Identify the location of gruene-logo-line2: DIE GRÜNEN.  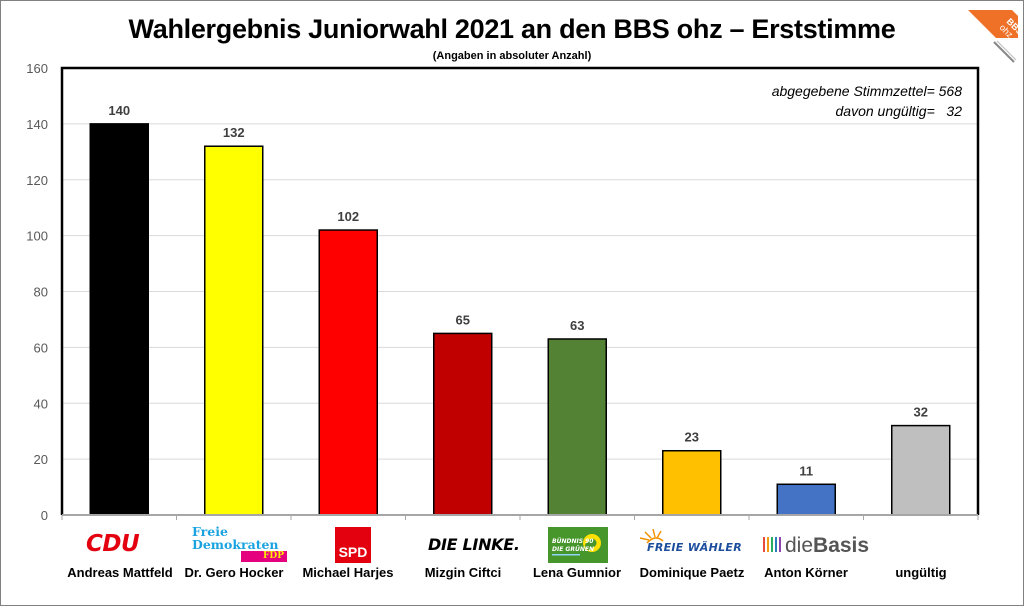
(573, 549).